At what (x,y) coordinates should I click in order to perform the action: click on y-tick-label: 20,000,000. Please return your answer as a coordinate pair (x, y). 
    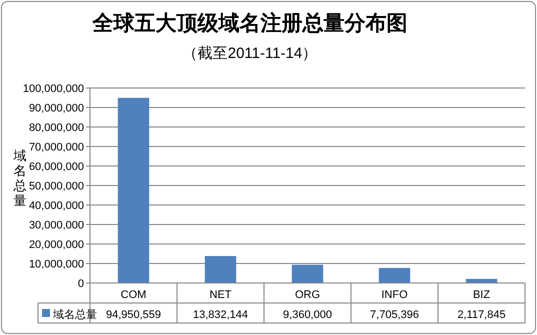
    Looking at the image, I should click on (56, 245).